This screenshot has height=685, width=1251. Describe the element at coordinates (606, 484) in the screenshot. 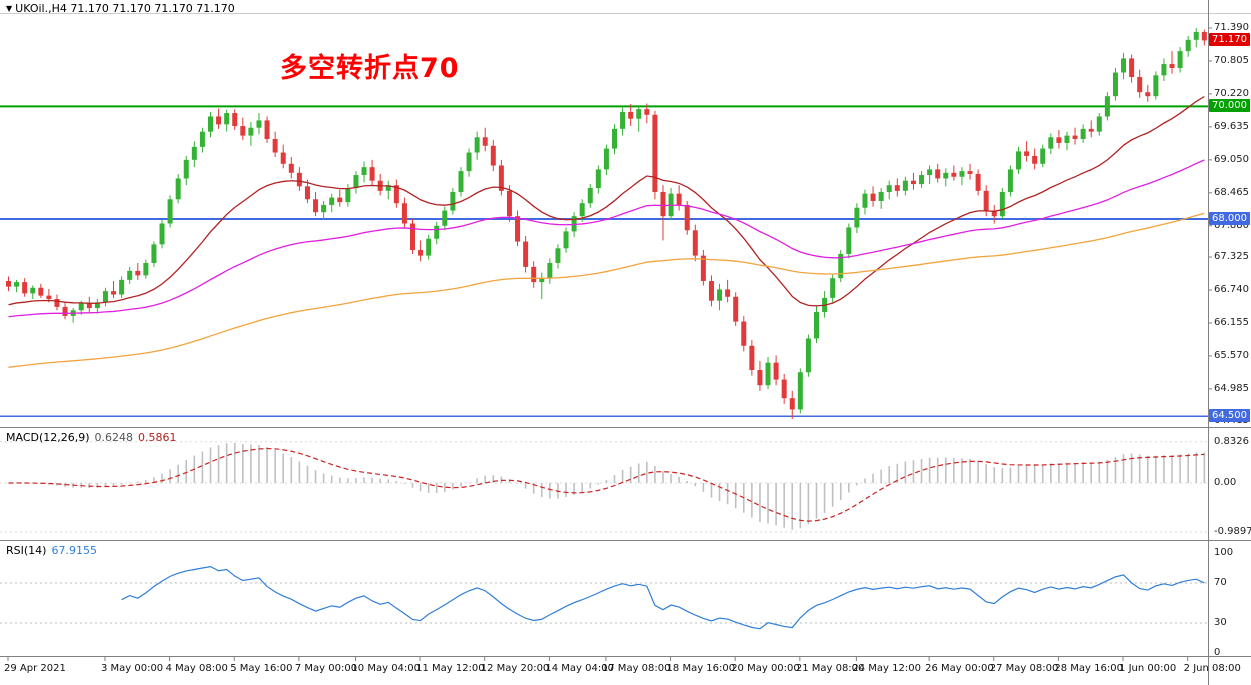

I see `macd-signal-line` at that location.